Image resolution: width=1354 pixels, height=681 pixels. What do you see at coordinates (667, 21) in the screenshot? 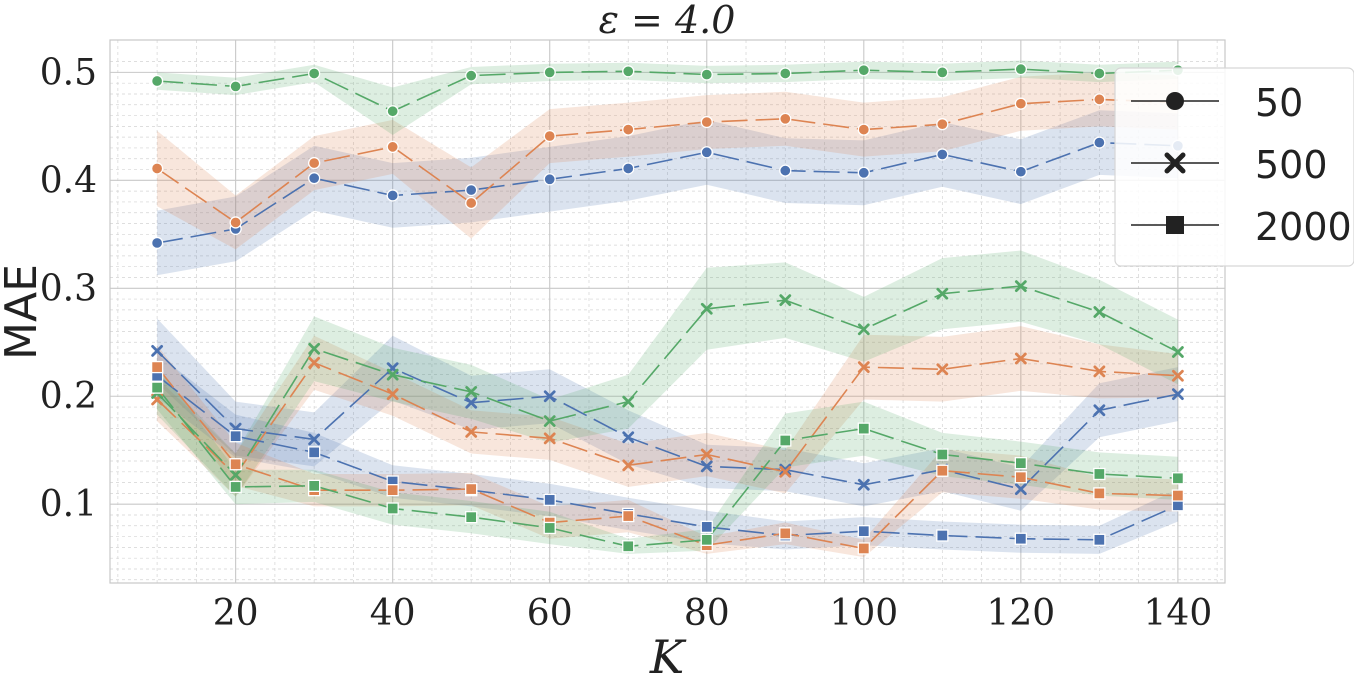
I see `chart-title: ε = 4.0` at bounding box center [667, 21].